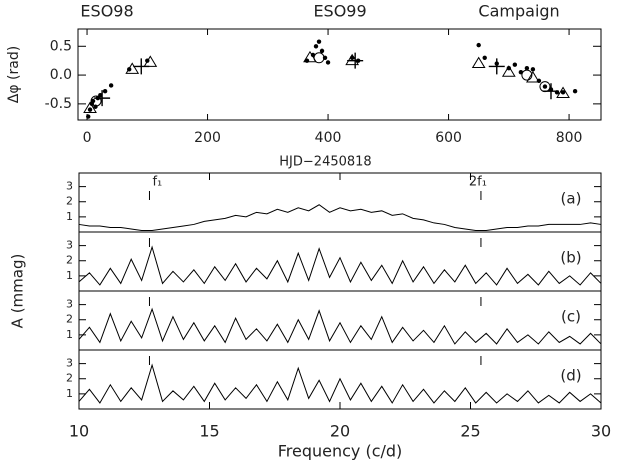  I want to click on x-tick-label: 15, so click(209, 431).